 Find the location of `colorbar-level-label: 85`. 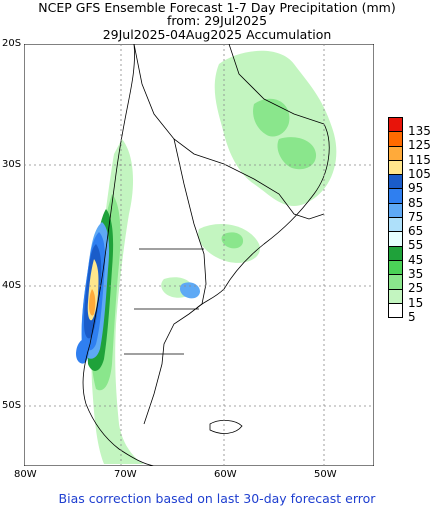

colorbar-level-label: 85 is located at coordinates (416, 202).